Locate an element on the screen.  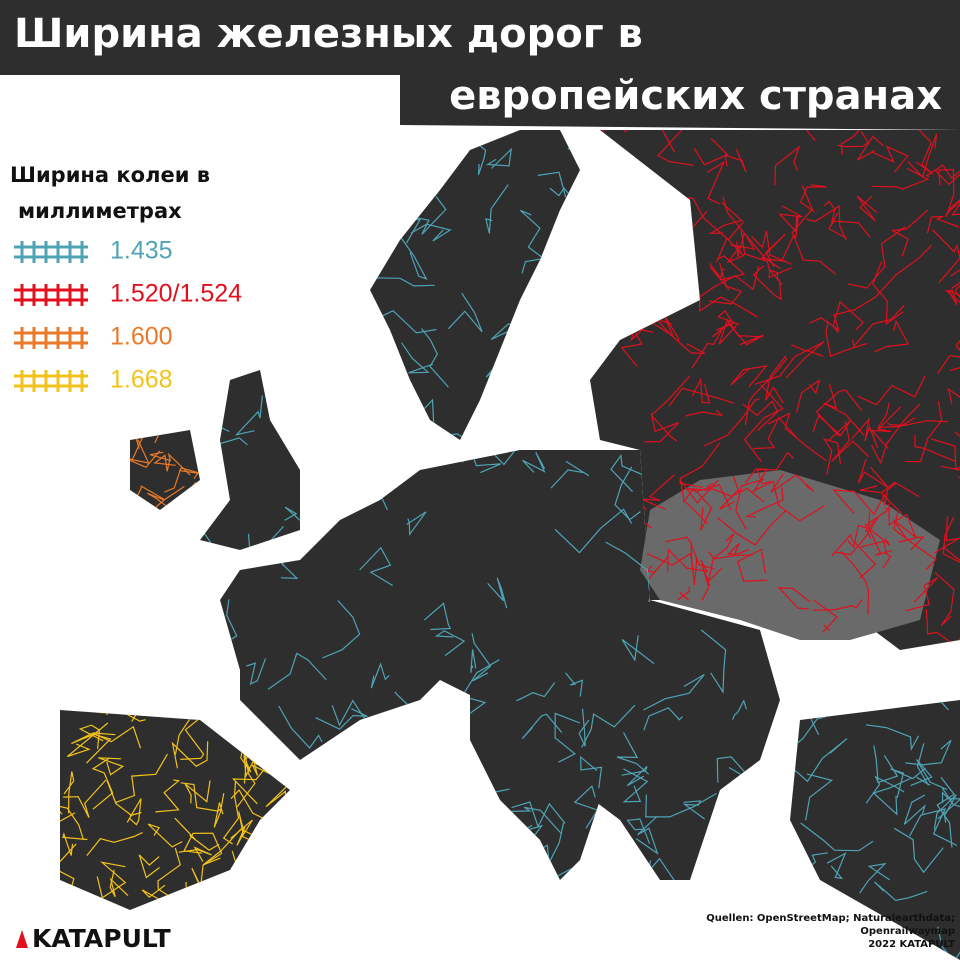
title-line: европейских странах is located at coordinates (695, 96).